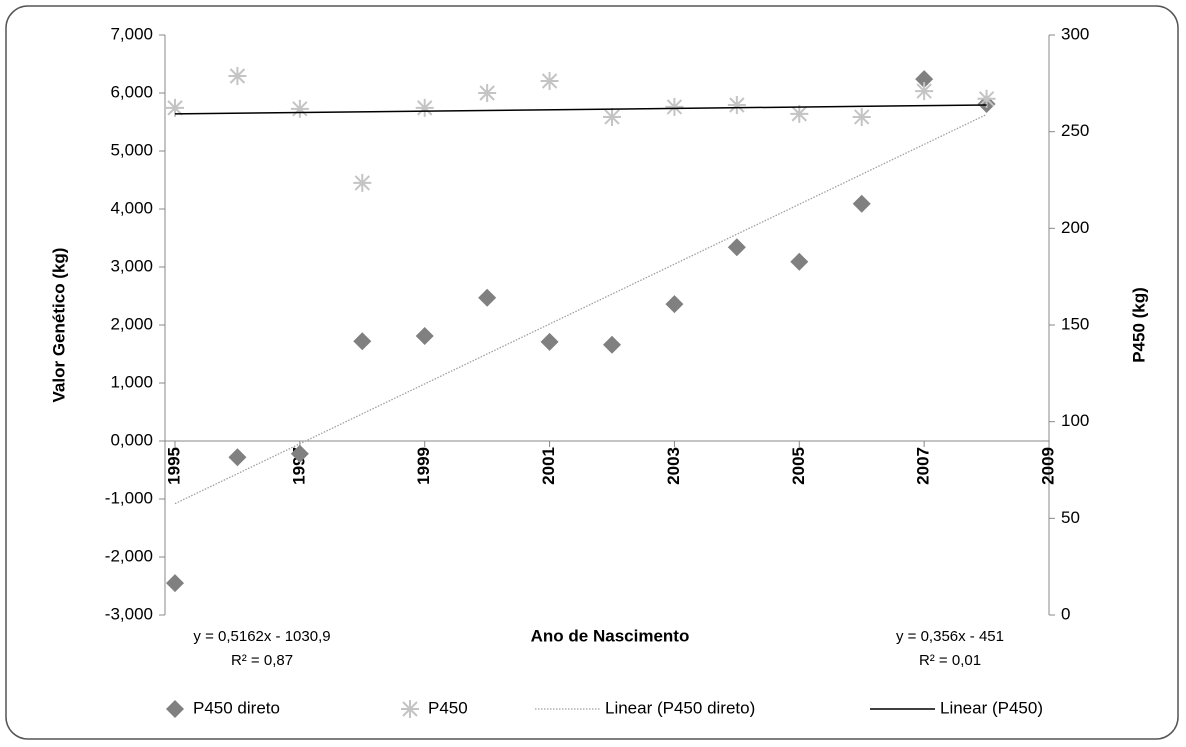  Describe the element at coordinates (798, 466) in the screenshot. I see `x-tick-label: 2005` at that location.